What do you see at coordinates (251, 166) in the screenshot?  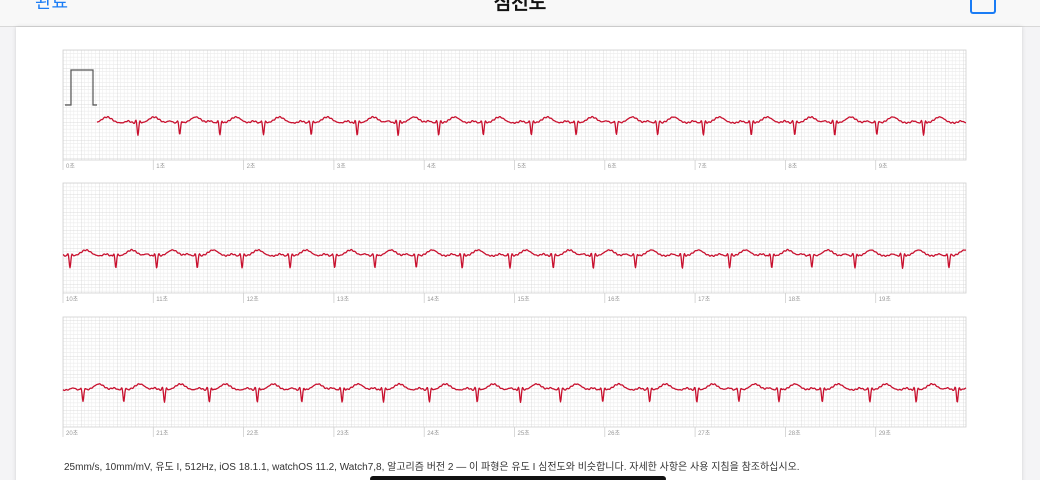 I see `second-label: 2초` at bounding box center [251, 166].